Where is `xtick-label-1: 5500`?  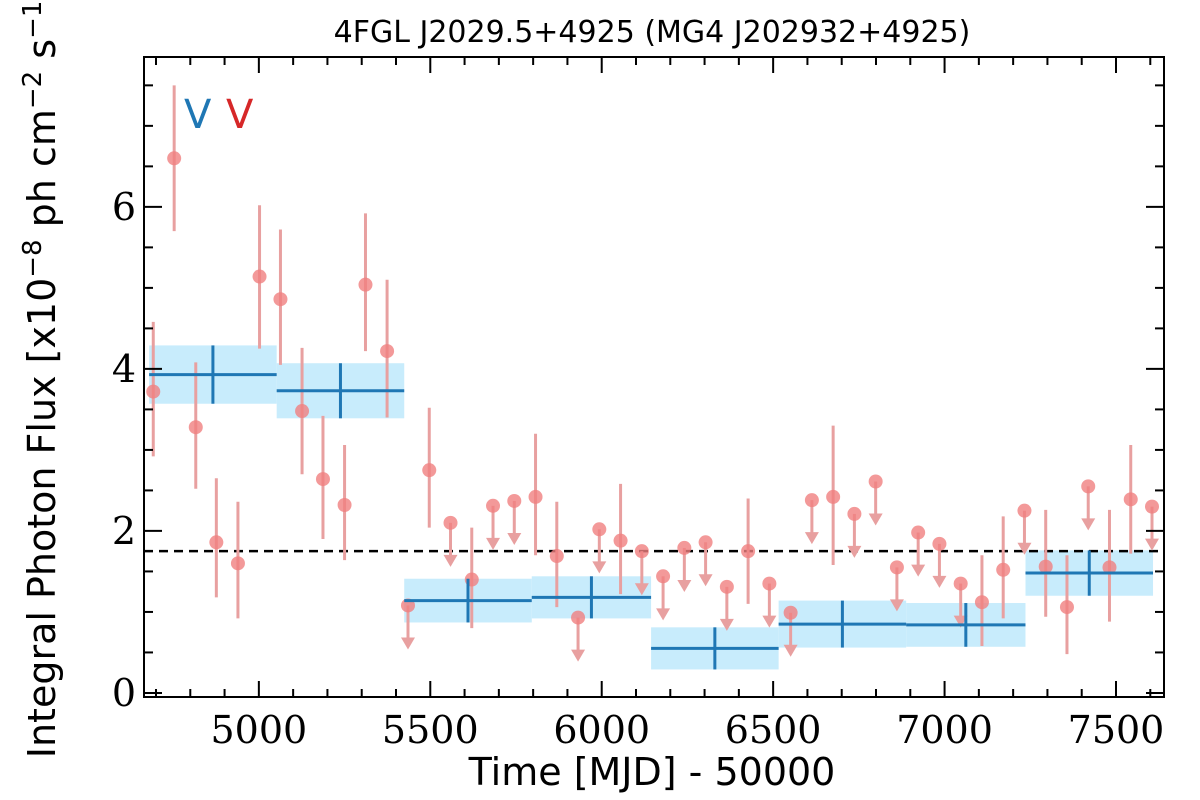 xtick-label-1: 5500 is located at coordinates (430, 730).